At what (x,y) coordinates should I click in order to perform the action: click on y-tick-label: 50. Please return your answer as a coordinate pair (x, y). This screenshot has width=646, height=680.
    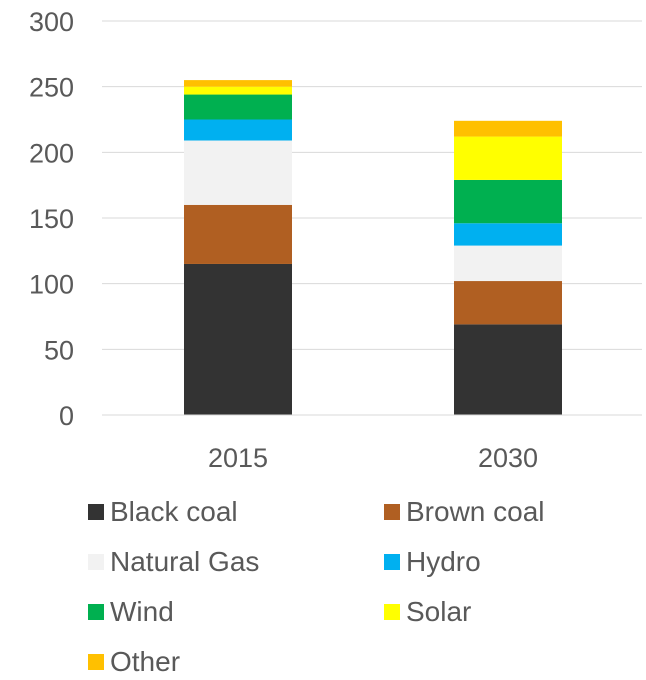
    Looking at the image, I should click on (59, 350).